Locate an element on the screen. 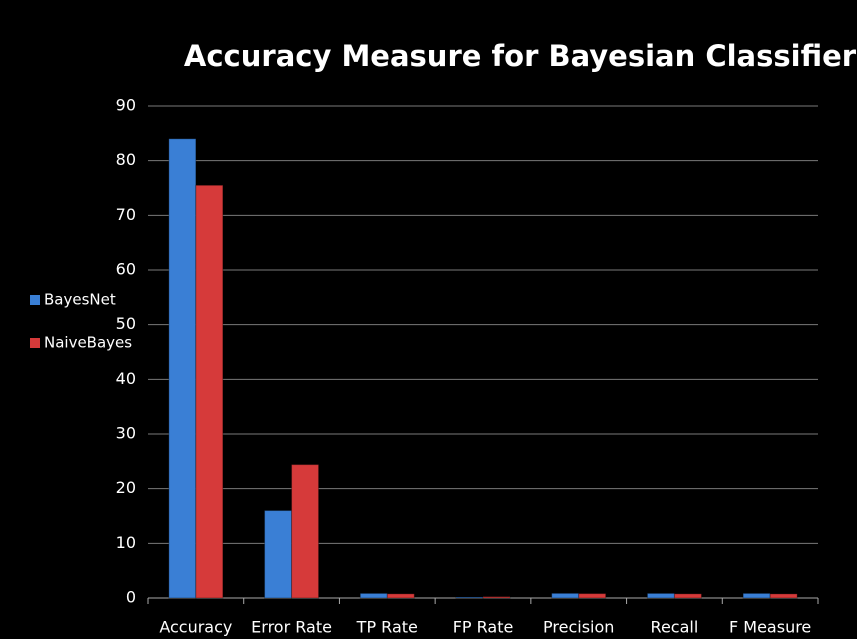 Image resolution: width=857 pixels, height=639 pixels. y-tick-label: 80 is located at coordinates (126, 159).